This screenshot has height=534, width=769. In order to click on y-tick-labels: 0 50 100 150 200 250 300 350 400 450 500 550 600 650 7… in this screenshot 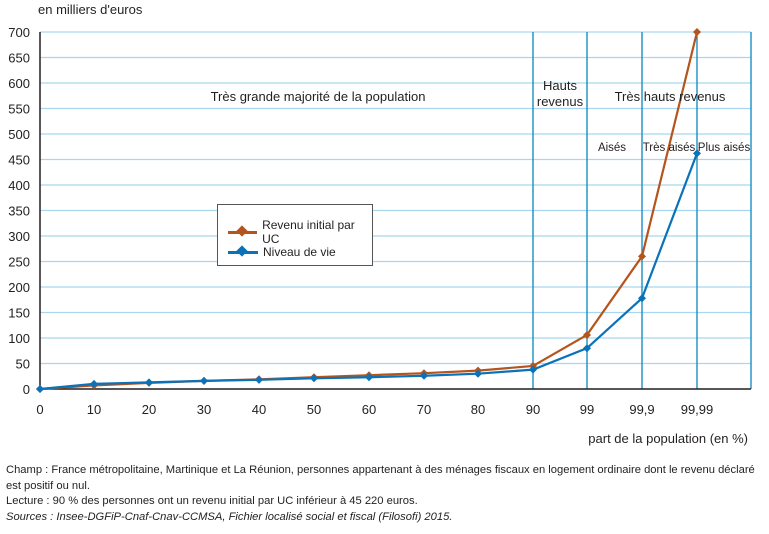, I will do `click(19, 211)`.